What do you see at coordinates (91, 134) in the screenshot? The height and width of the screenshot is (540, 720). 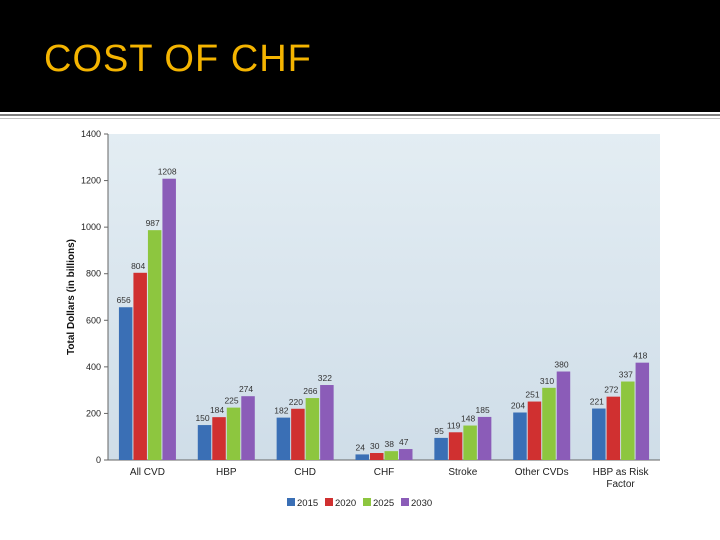 I see `y-tick-label: 1400` at bounding box center [91, 134].